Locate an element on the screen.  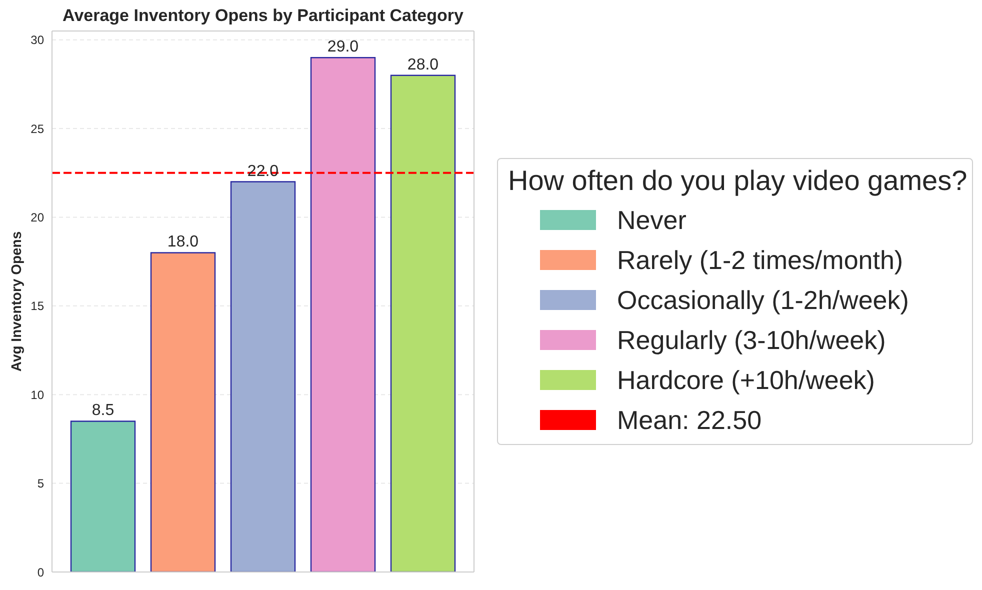
legend-label: Rarely (1-2 times/month) is located at coordinates (760, 260).